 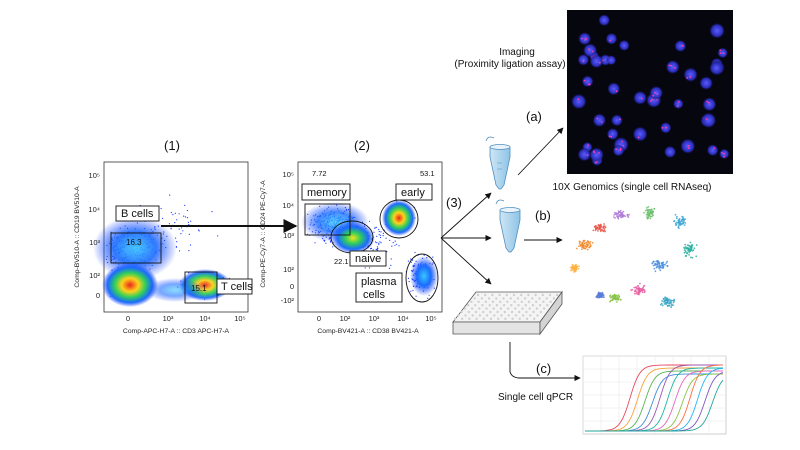 What do you see at coordinates (94, 175) in the screenshot?
I see `plot1-ytick: 10⁵` at bounding box center [94, 175].